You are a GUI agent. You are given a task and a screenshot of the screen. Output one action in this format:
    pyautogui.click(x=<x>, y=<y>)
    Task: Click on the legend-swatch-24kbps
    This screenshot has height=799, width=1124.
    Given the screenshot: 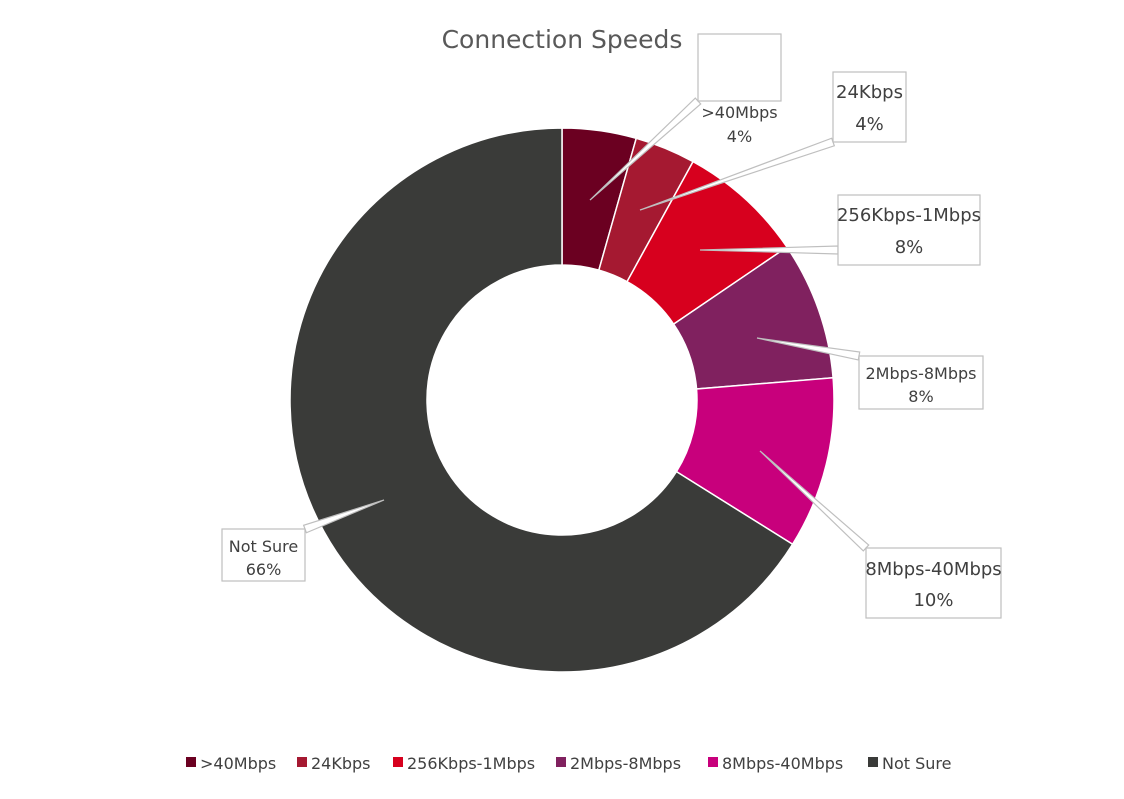 What is the action you would take?
    pyautogui.click(x=302, y=762)
    